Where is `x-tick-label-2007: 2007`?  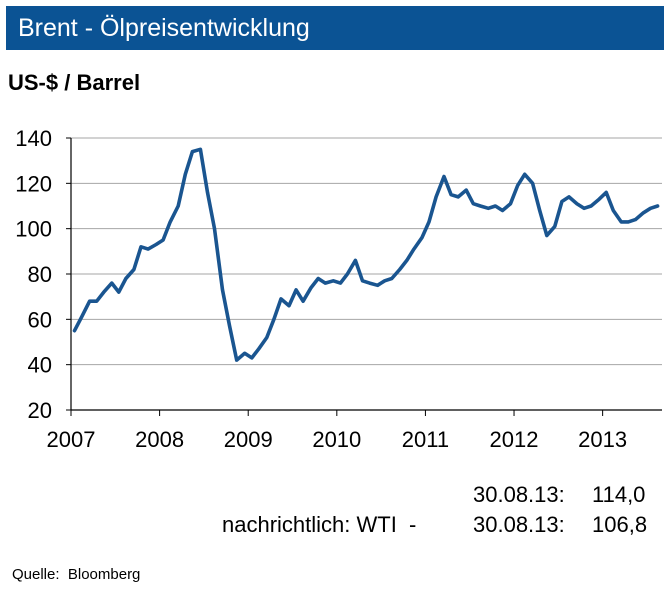 x-tick-label-2007: 2007 is located at coordinates (71, 439).